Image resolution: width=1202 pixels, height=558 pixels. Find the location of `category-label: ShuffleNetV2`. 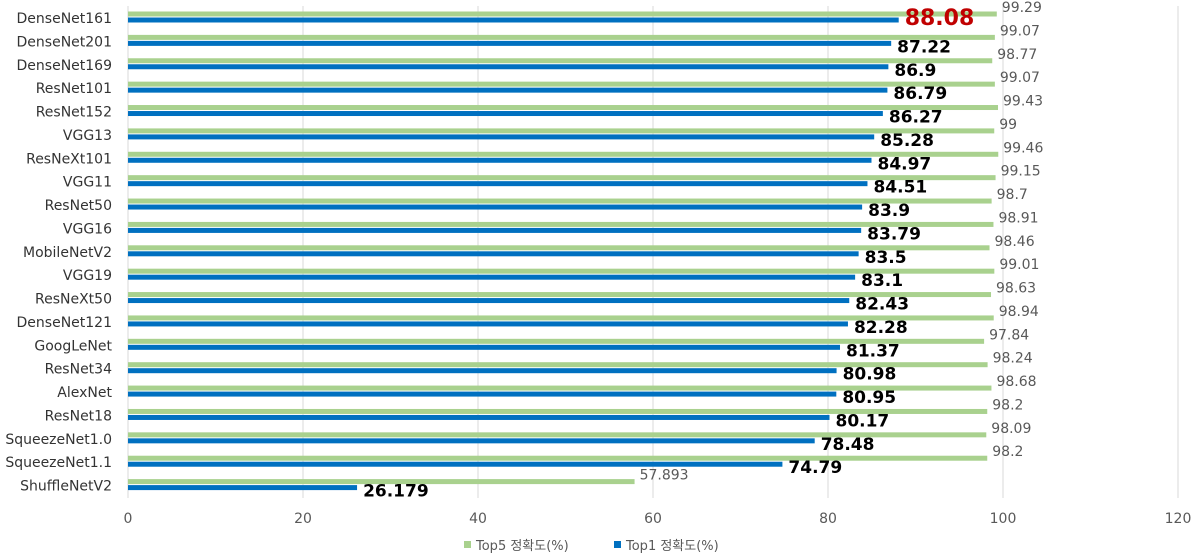

category-label: ShuffleNetV2 is located at coordinates (66, 487).